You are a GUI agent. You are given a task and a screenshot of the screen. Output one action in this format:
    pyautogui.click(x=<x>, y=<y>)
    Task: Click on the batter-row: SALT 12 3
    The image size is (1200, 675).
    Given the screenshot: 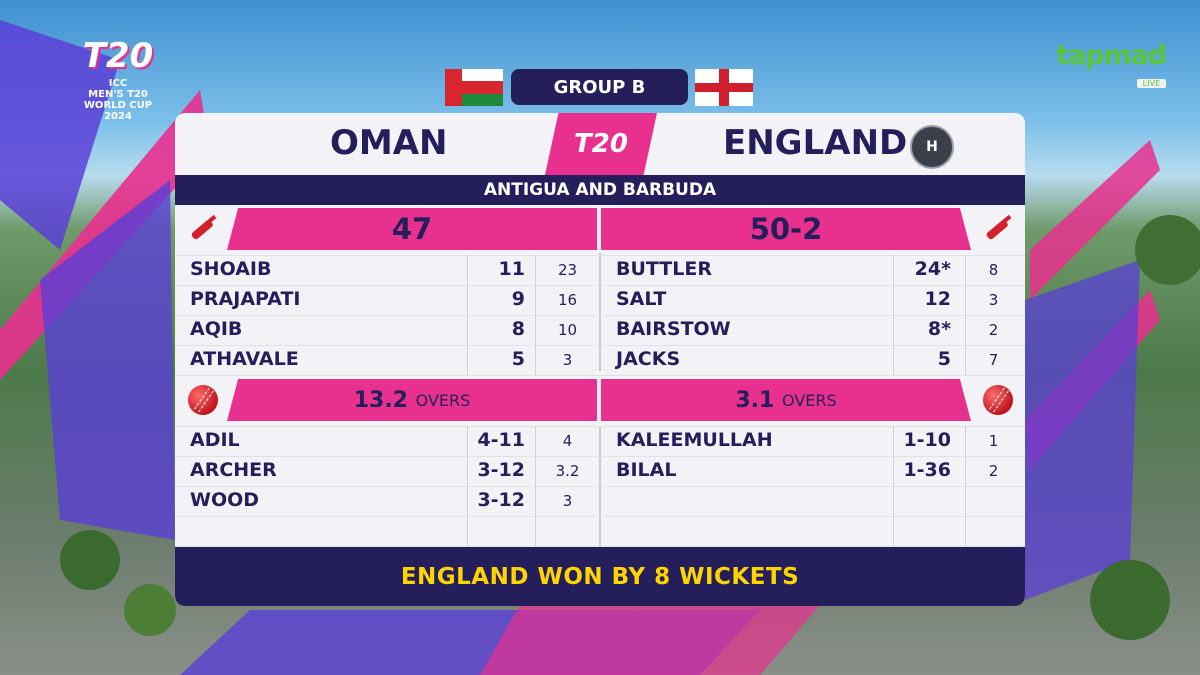 What is the action you would take?
    pyautogui.click(x=600, y=300)
    